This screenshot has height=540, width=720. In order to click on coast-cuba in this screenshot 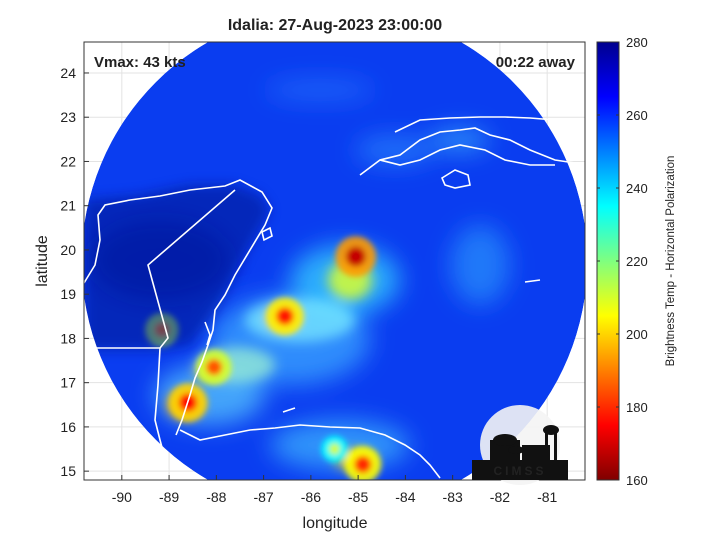, I will do `click(472, 151)`.